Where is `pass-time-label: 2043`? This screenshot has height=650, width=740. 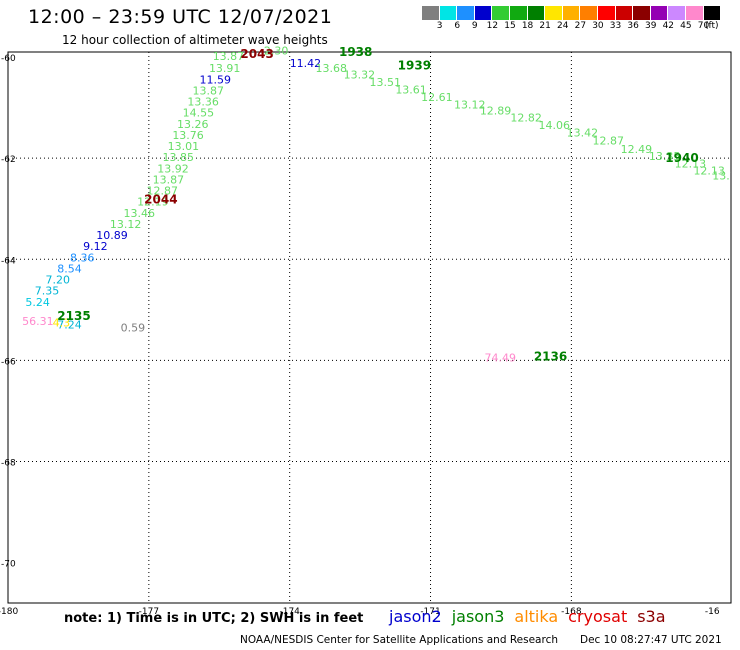
pass-time-label: 2043 is located at coordinates (256, 54).